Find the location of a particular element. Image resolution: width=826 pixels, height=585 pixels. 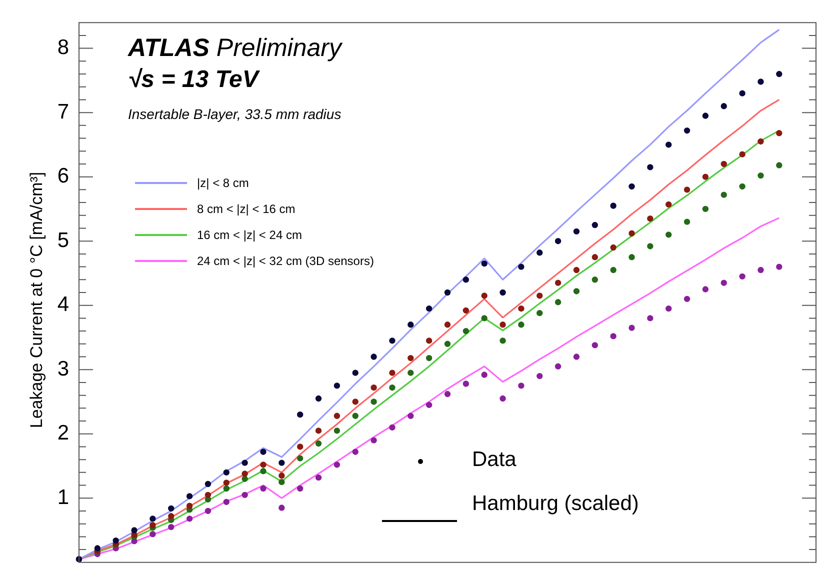

y-tick-label: 3 is located at coordinates (63, 368).